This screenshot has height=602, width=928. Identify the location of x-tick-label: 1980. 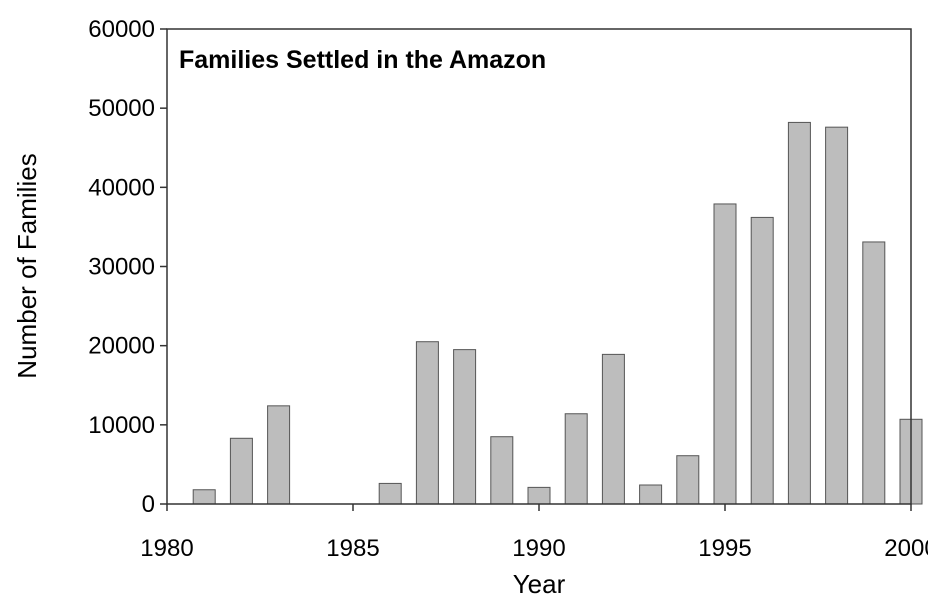
(166, 548).